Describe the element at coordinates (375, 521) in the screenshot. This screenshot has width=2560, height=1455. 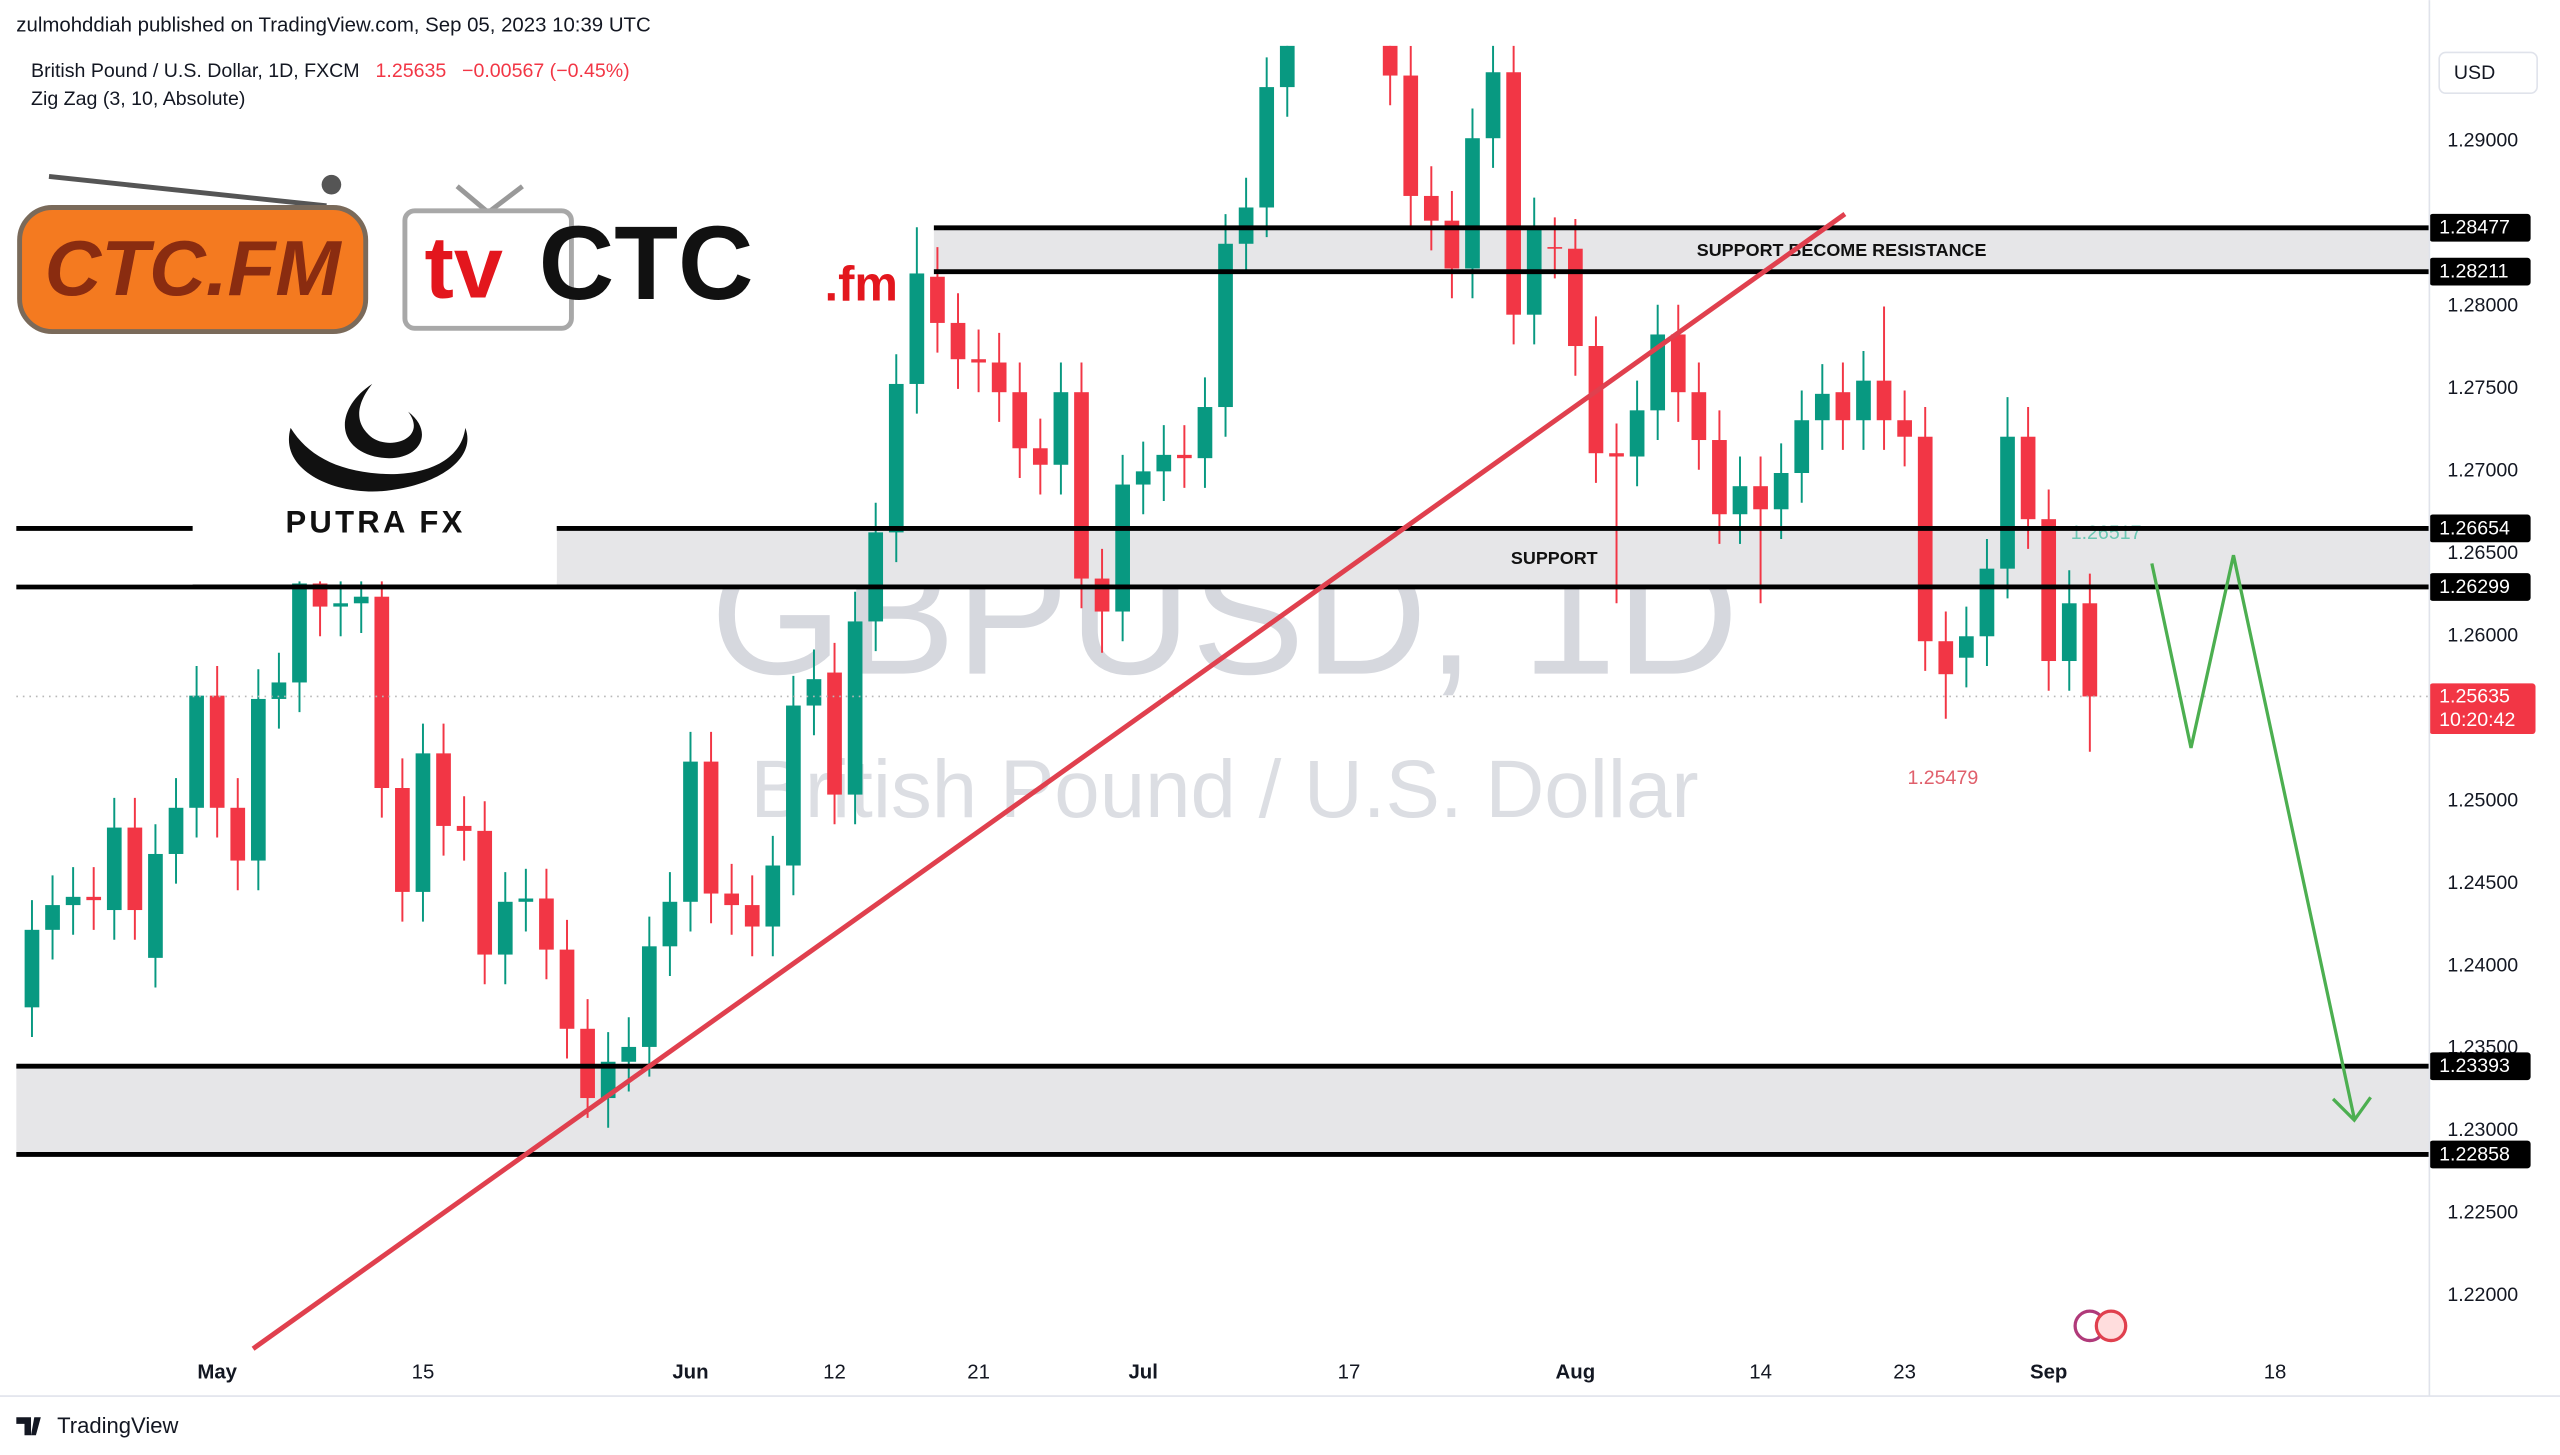
I see `putra-logo-text: PUTRA FX` at that location.